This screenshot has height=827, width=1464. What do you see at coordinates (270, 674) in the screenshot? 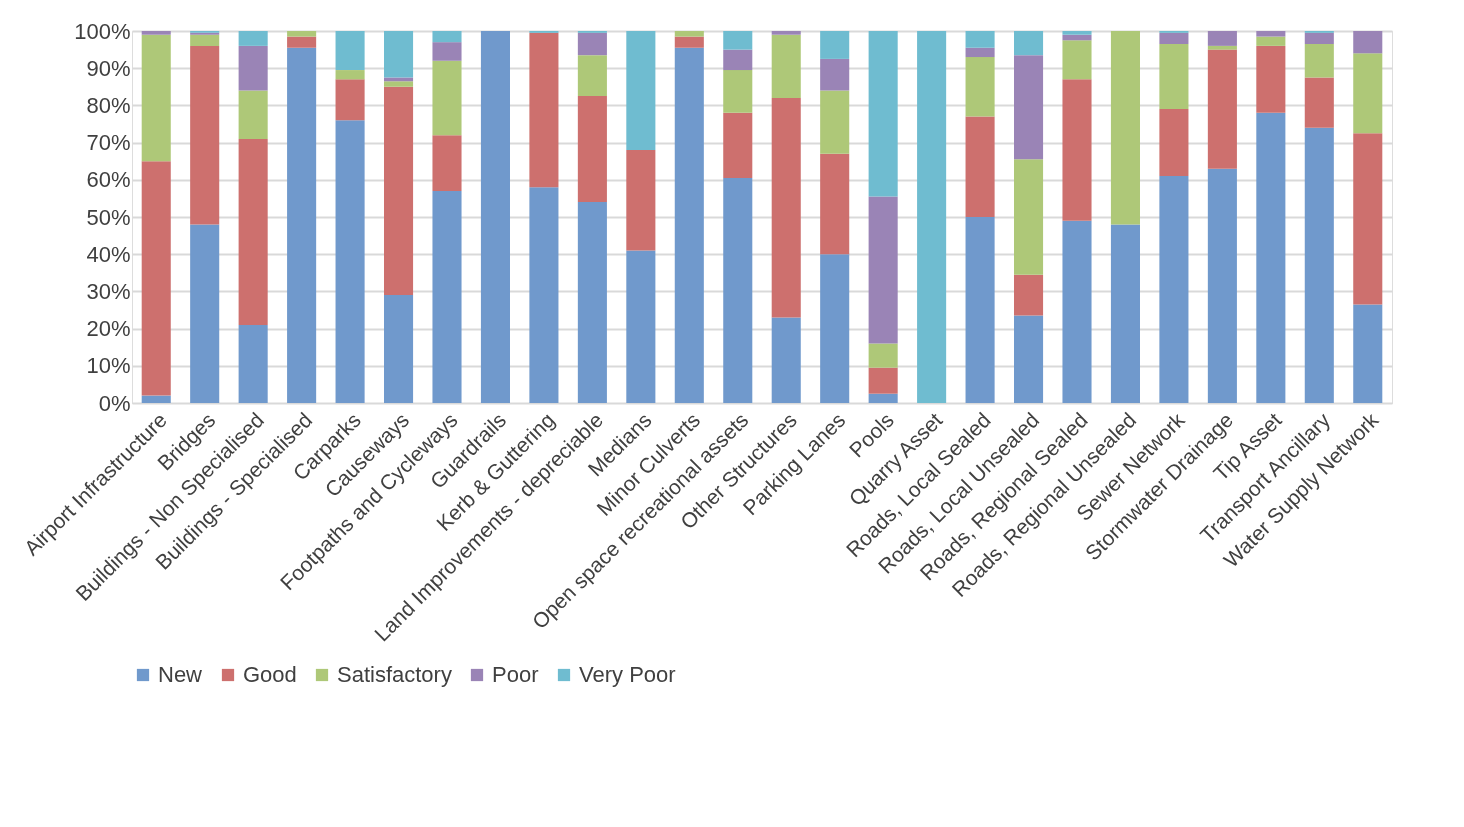
I see `legend-label: Good` at bounding box center [270, 674].